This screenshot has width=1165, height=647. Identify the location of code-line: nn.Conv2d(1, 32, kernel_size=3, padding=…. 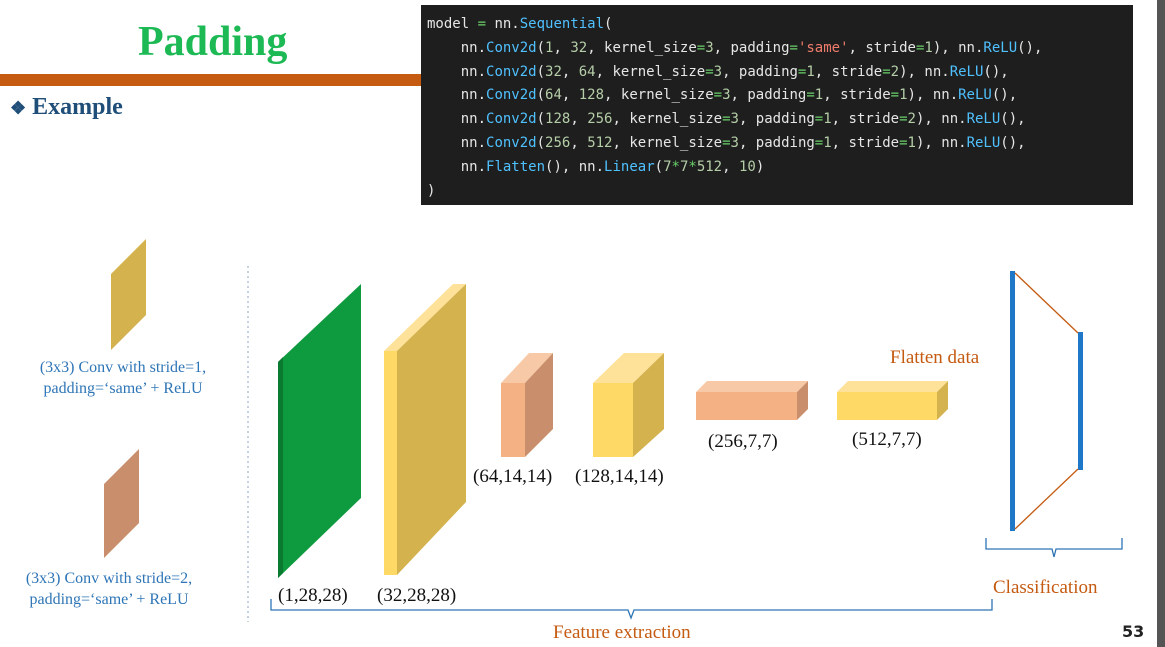
(735, 47).